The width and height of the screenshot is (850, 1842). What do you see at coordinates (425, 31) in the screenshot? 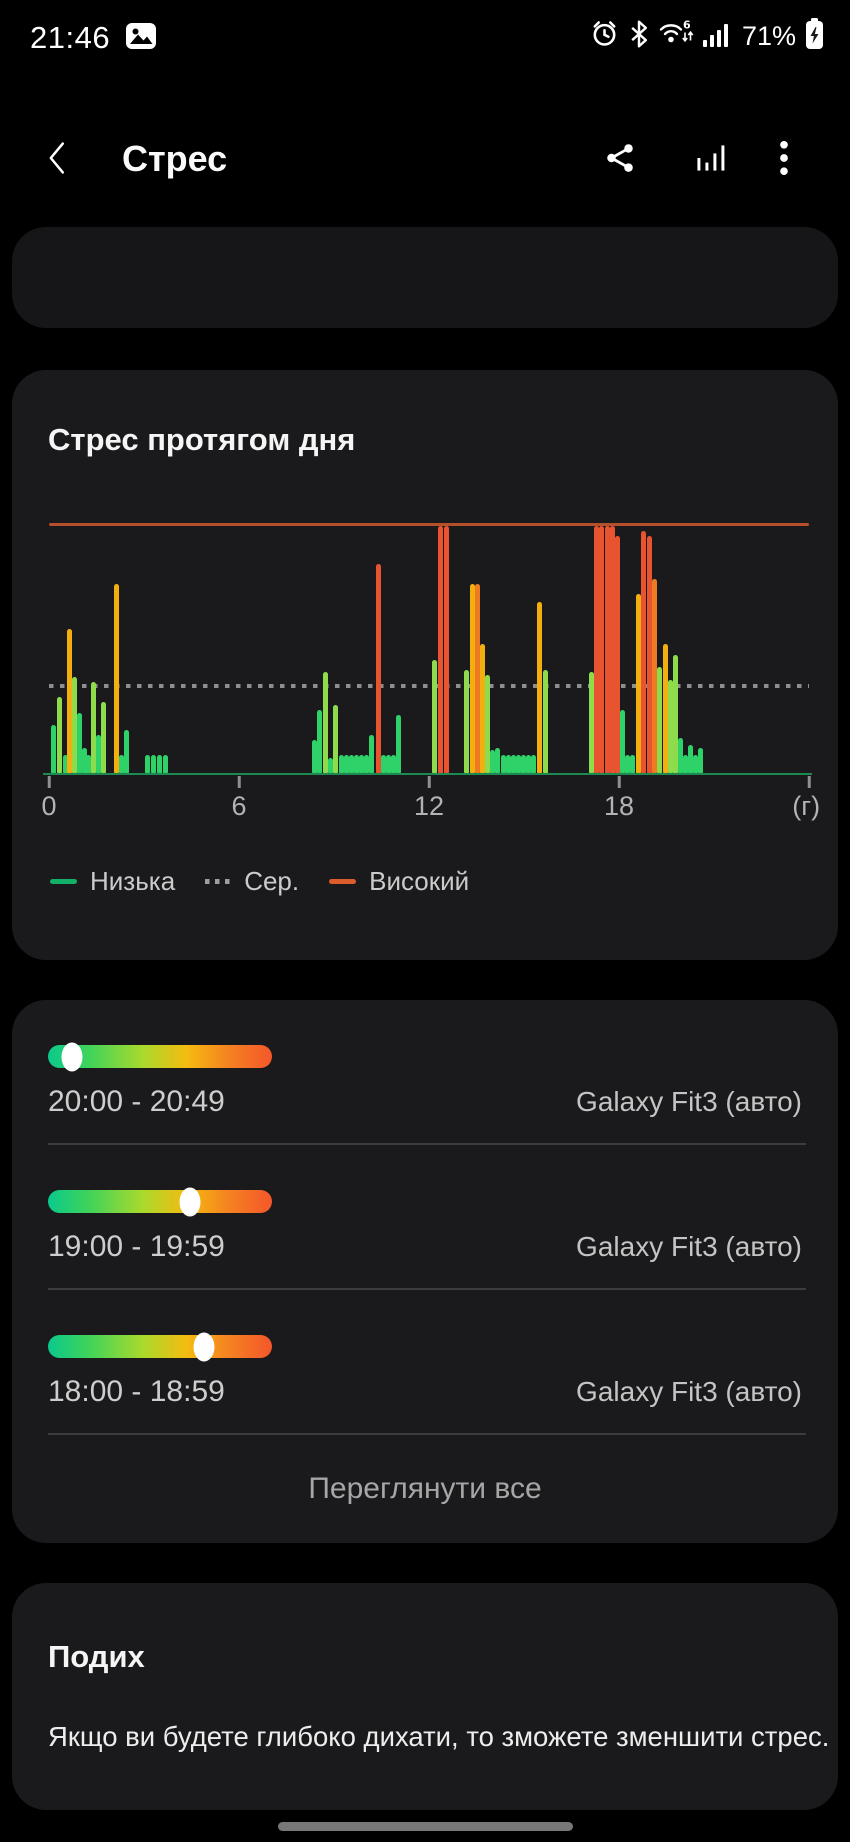
I see `status-bar: 21:46 6 71%` at bounding box center [425, 31].